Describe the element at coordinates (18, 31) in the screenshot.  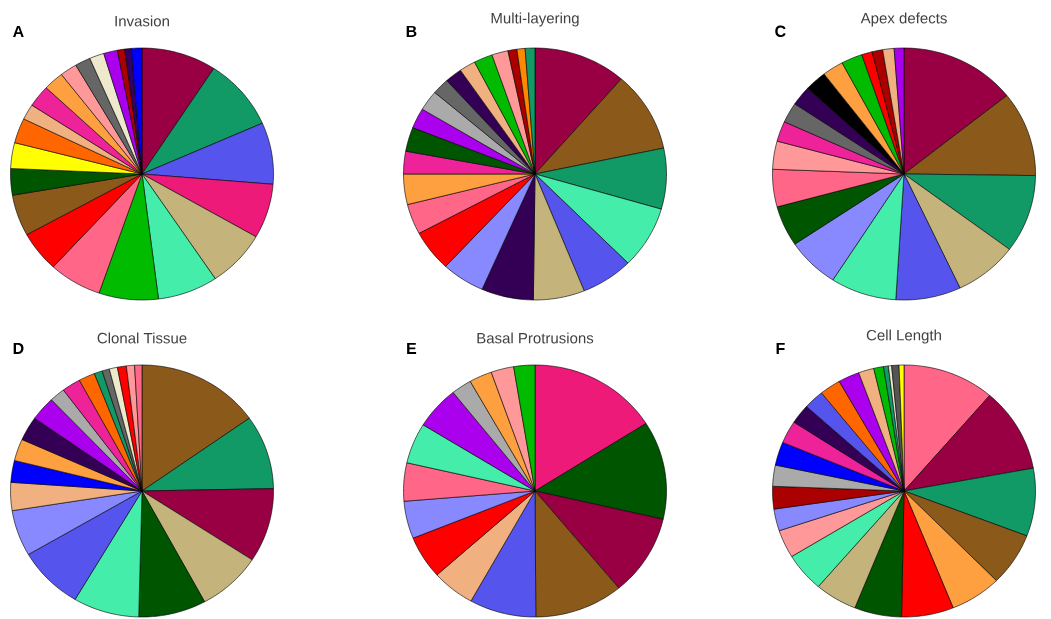
I see `text: A` at that location.